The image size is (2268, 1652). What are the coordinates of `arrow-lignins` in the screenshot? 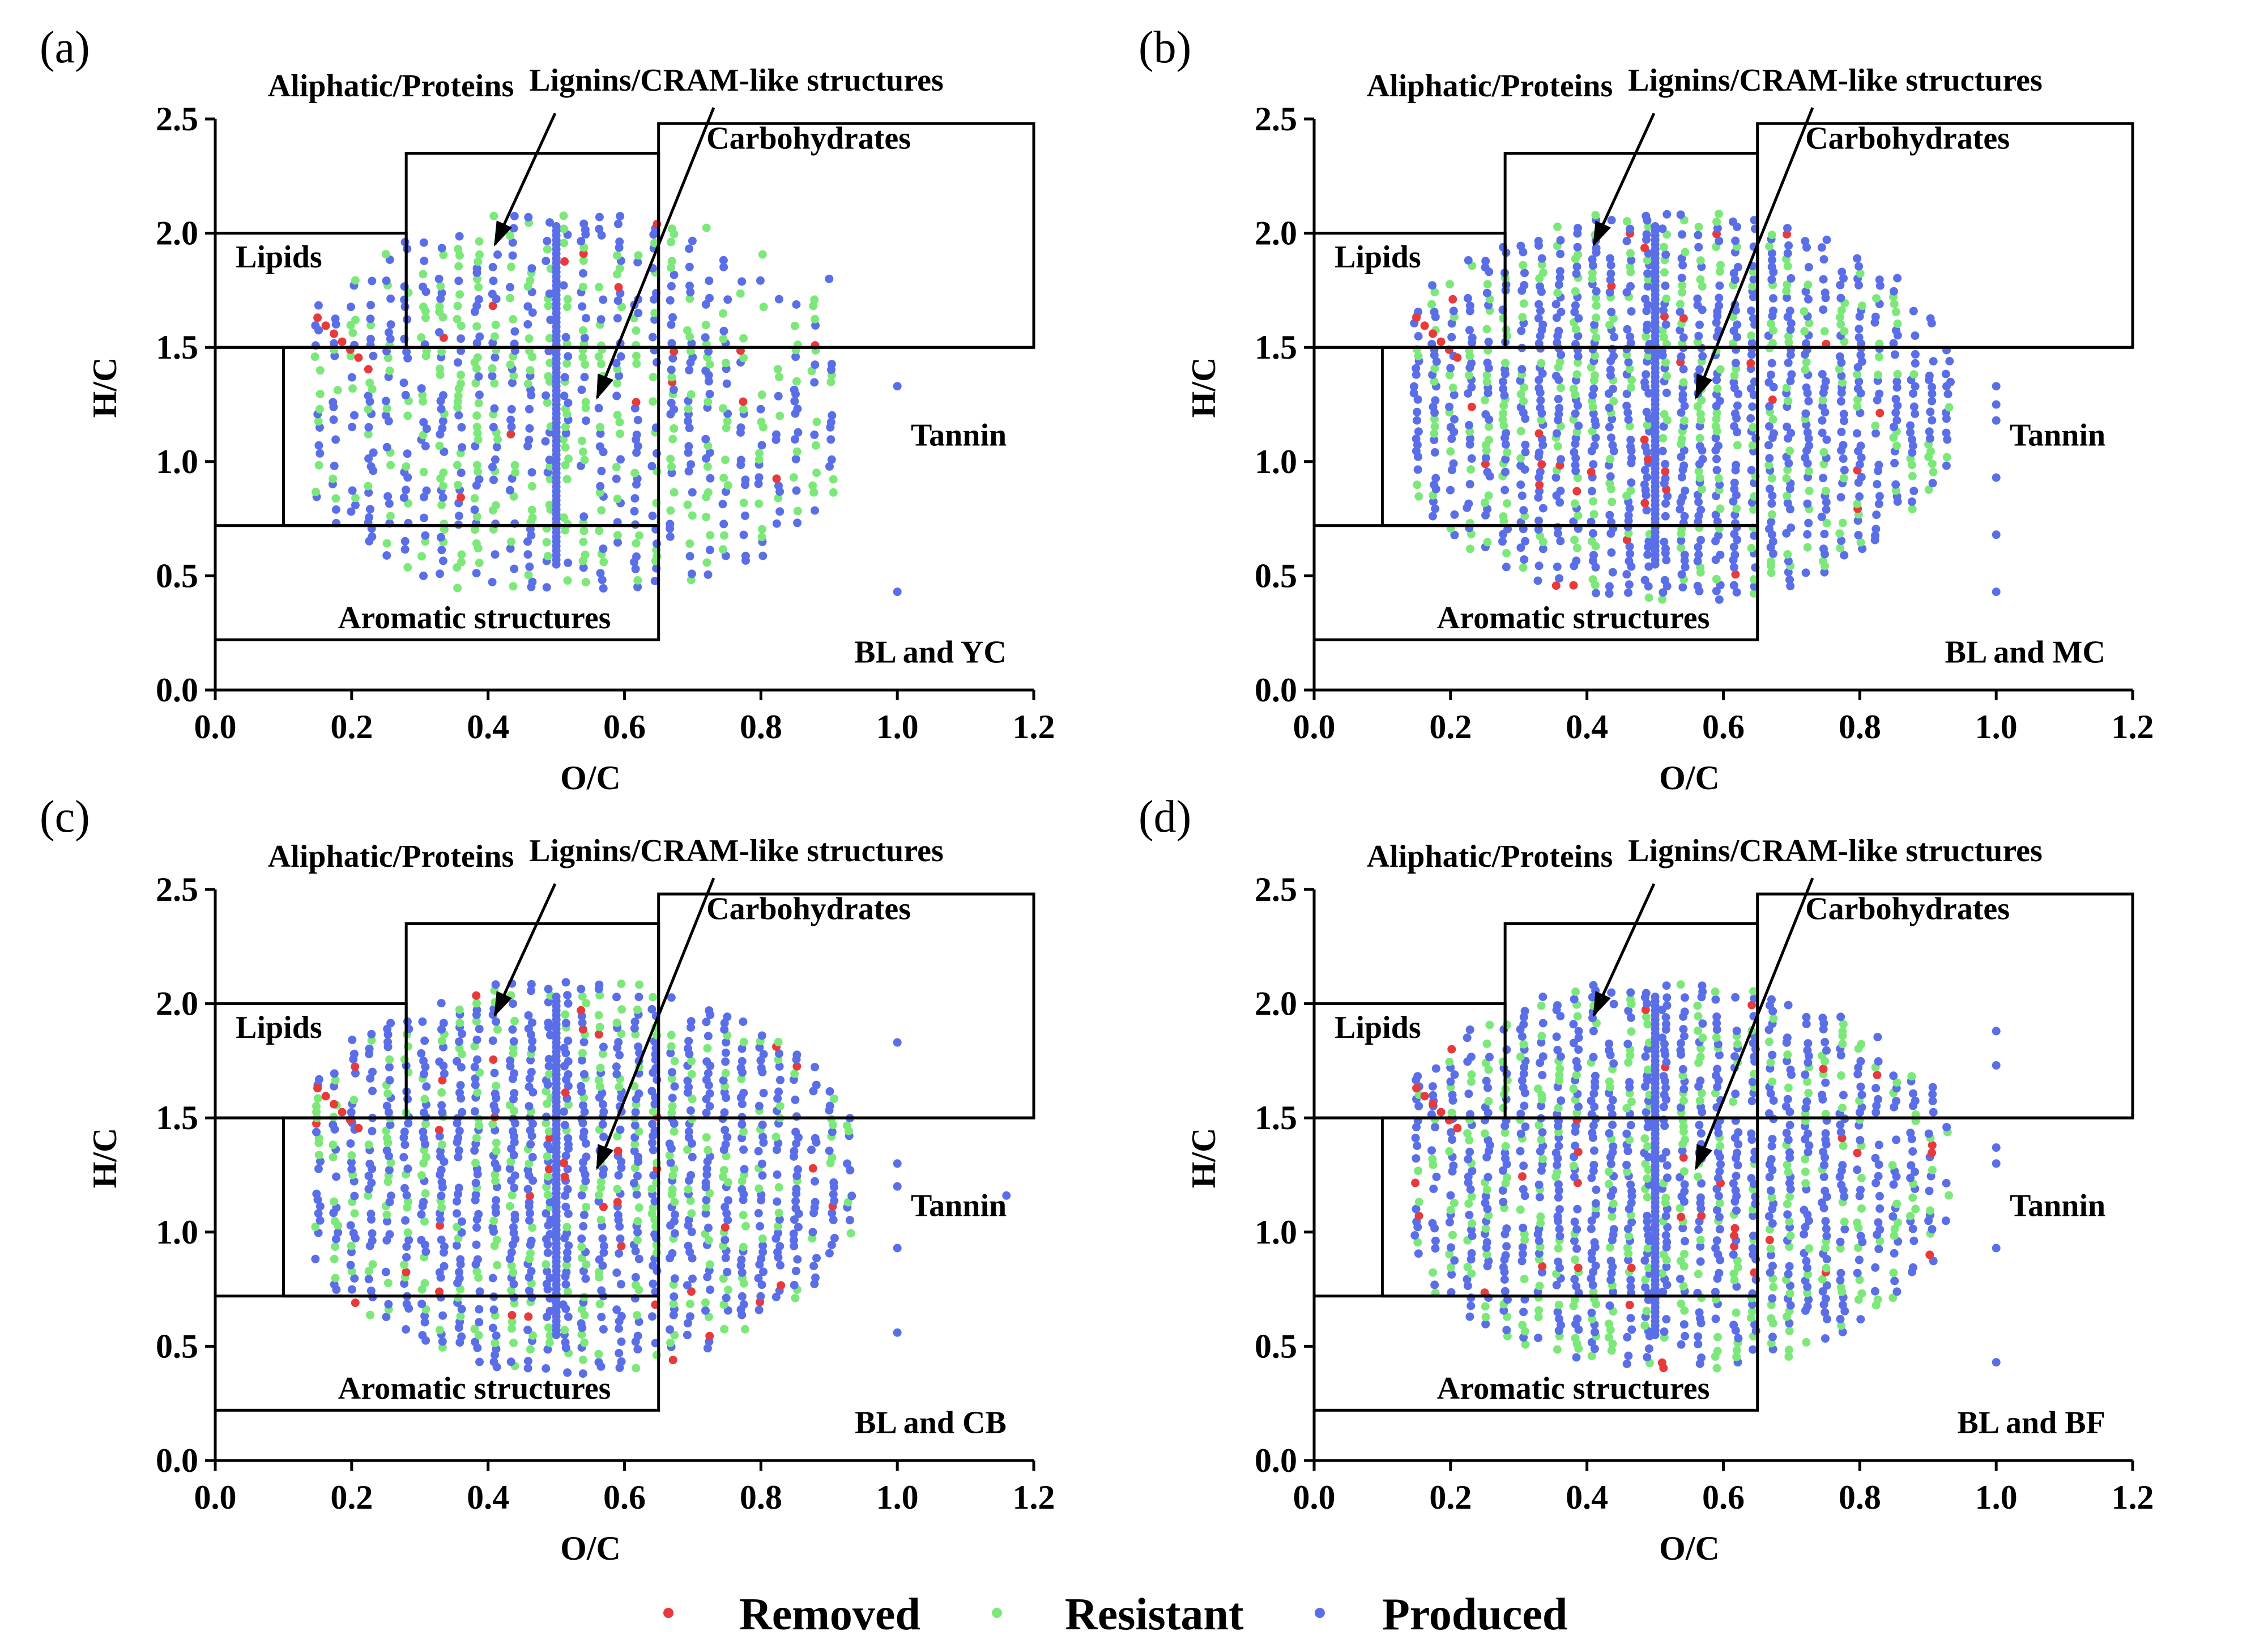 It's located at (1754, 253).